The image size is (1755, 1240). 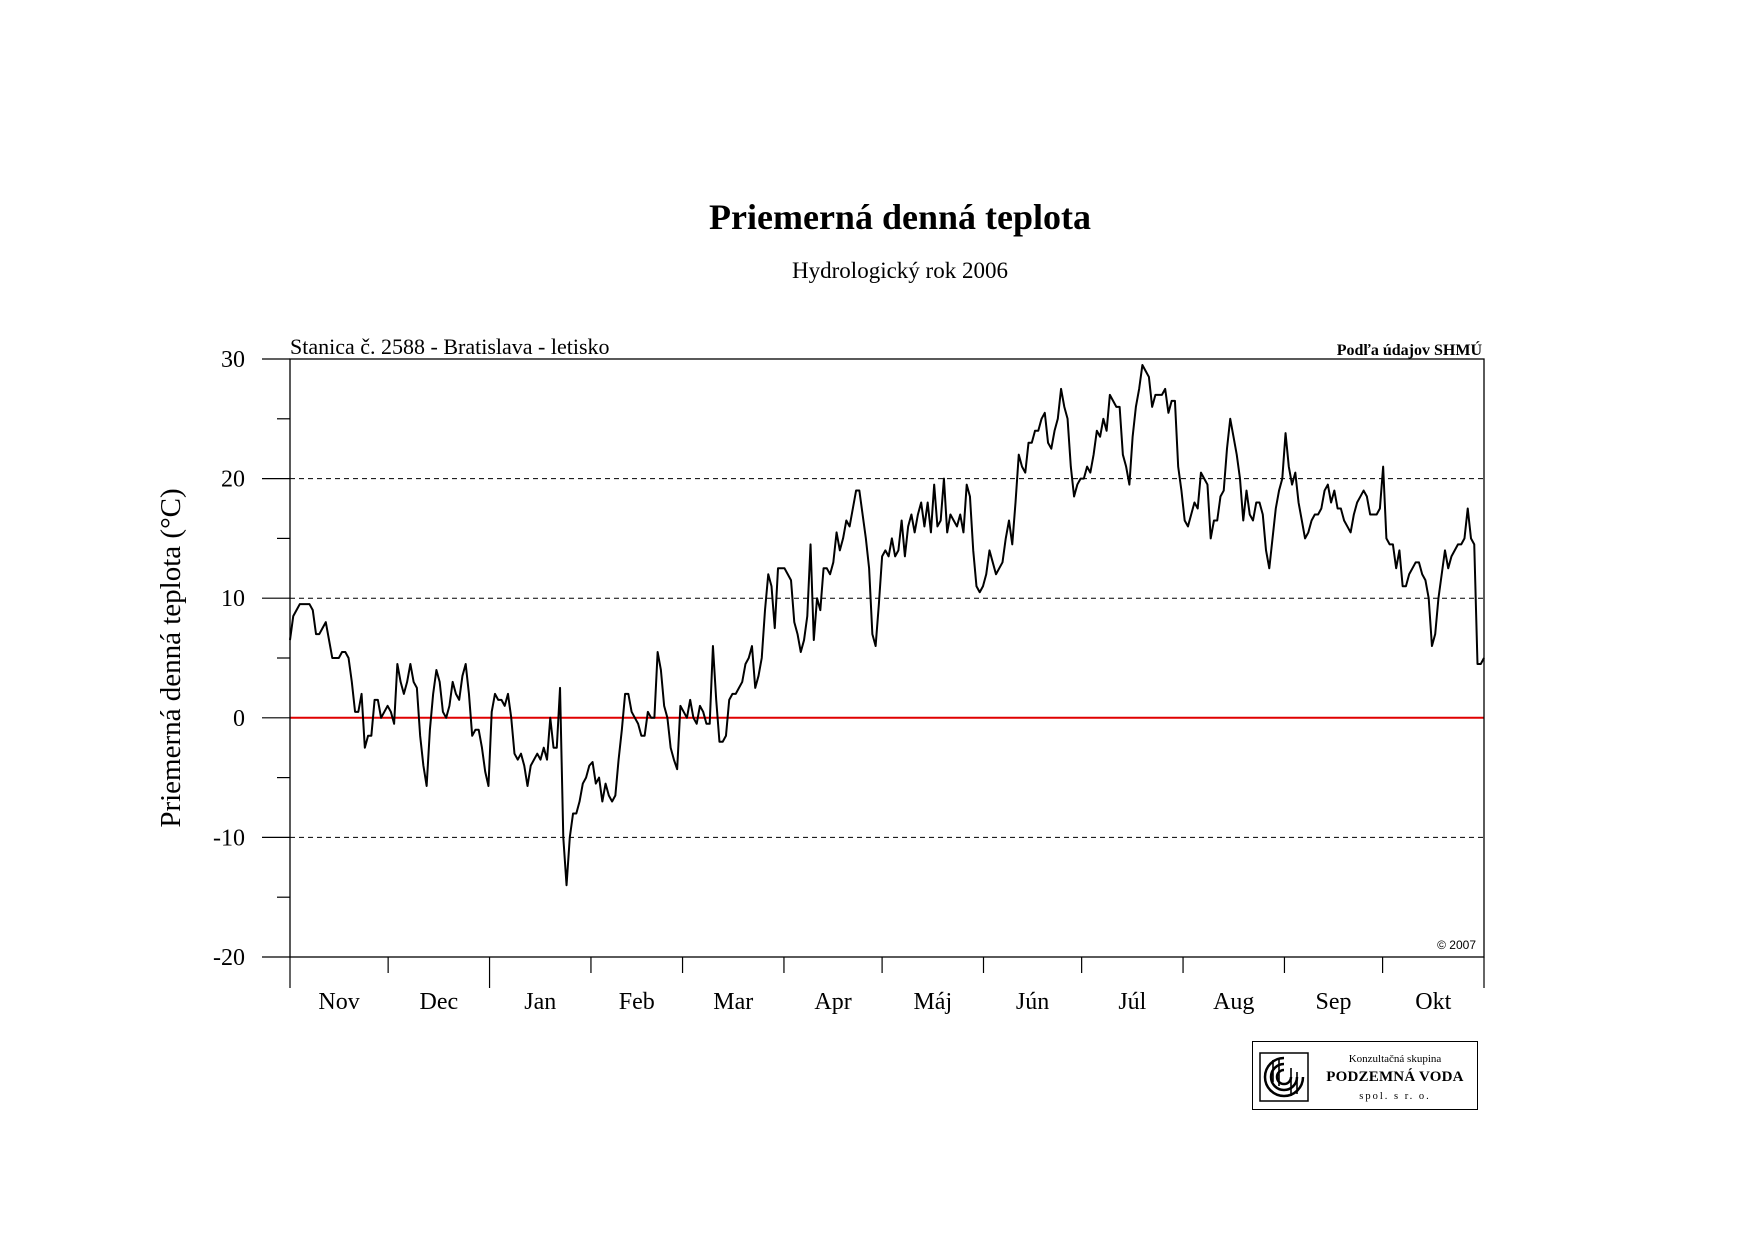 I want to click on x-tick-label: Sep, so click(x=1334, y=1002).